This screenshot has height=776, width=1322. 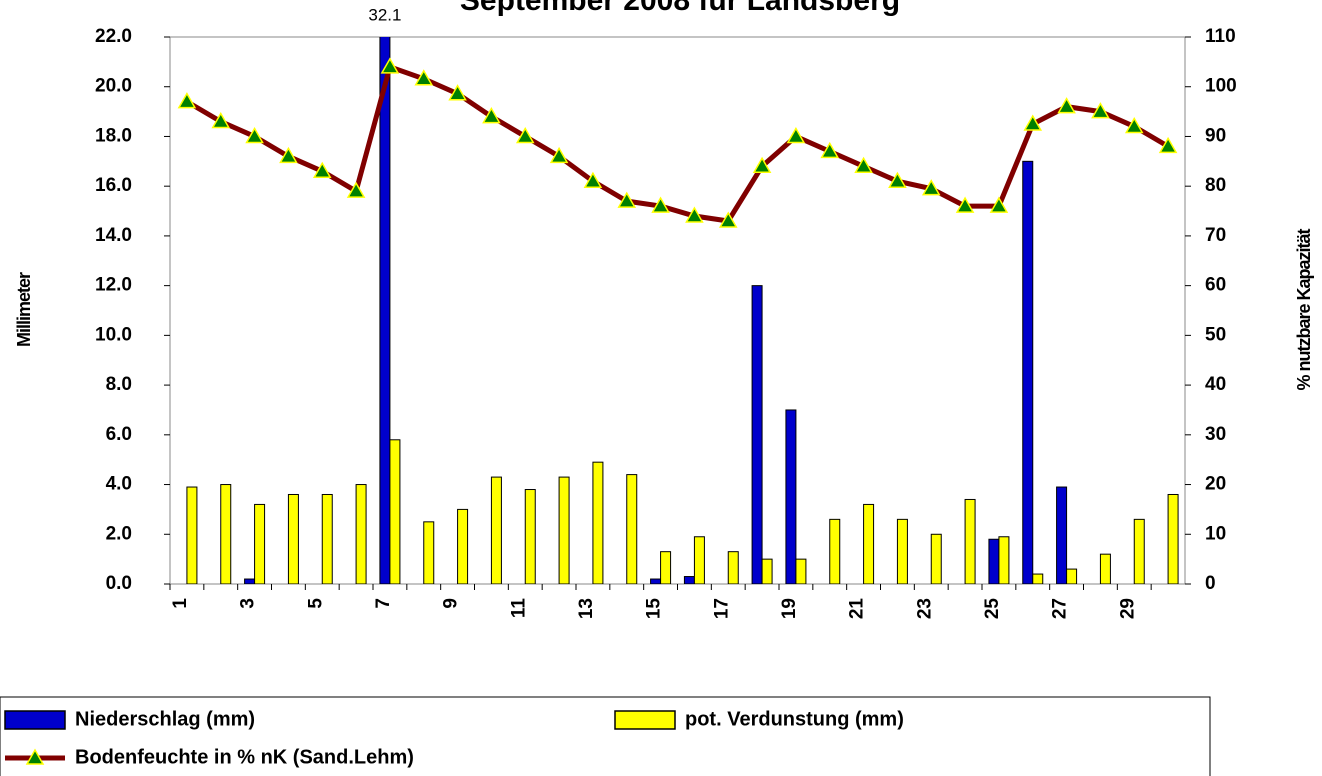 I want to click on x-tick-label: 7, so click(x=383, y=603).